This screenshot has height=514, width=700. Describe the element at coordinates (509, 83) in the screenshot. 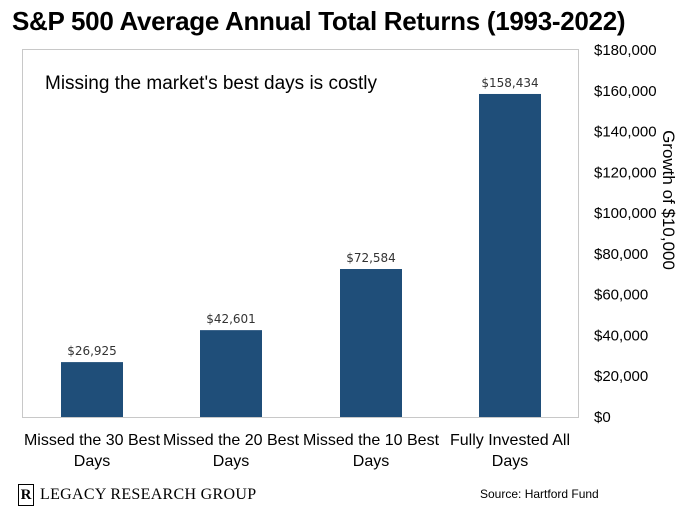

I see `bar-data-label: $158,434` at that location.